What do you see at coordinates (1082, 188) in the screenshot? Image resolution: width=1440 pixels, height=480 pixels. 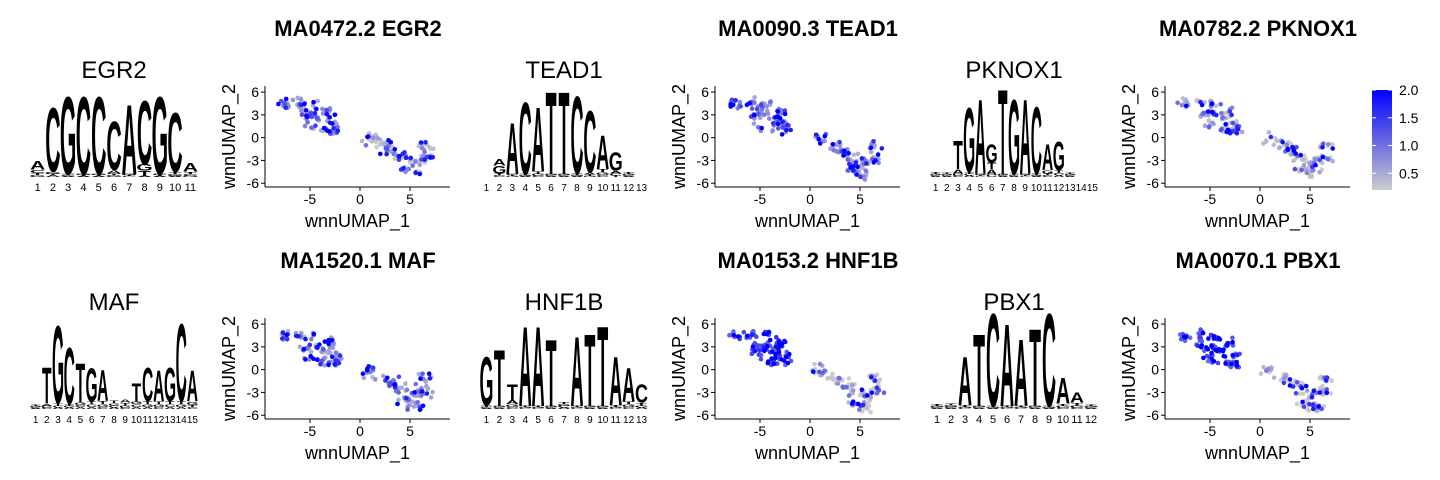 I see `logo-position-label: 14` at bounding box center [1082, 188].